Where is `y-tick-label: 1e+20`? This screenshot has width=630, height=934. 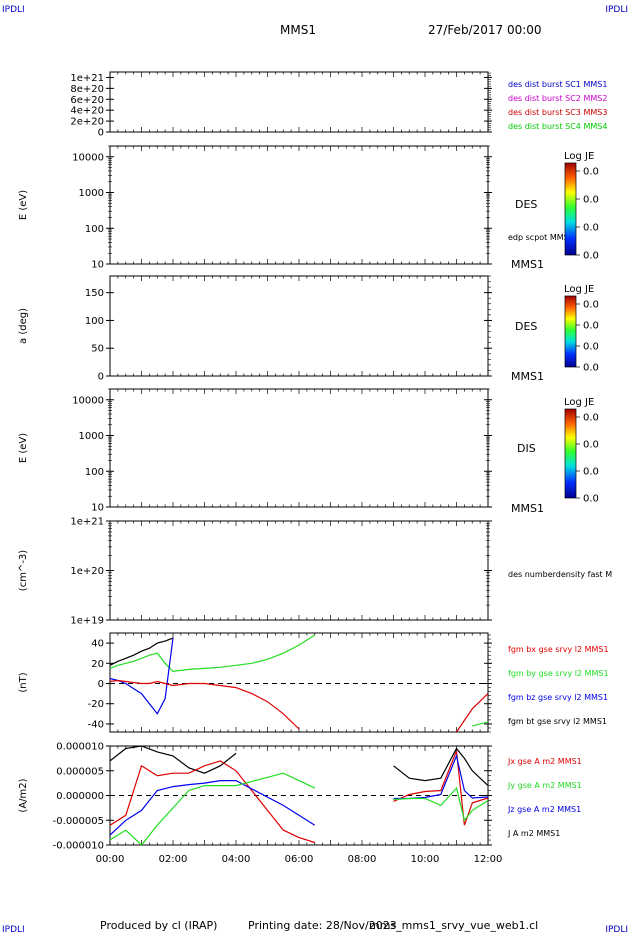
y-tick-label: 1e+20 is located at coordinates (87, 571).